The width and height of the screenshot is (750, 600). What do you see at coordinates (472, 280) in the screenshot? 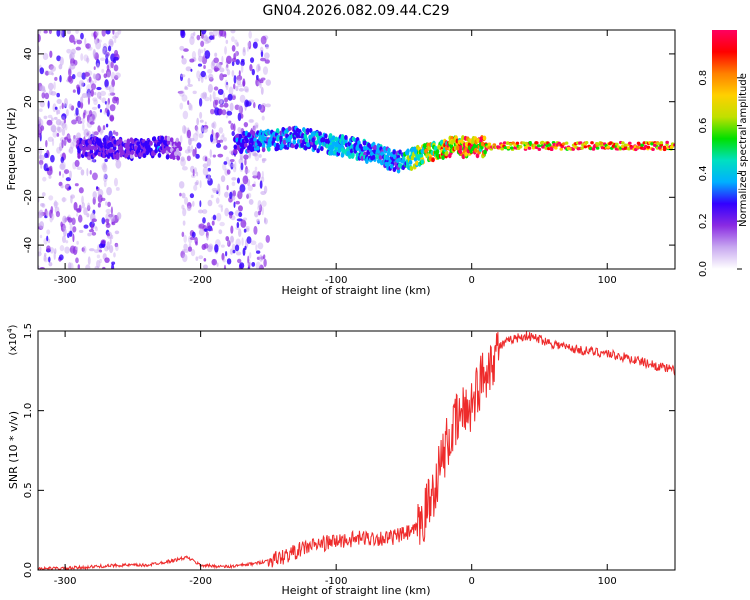
I see `spectrogram-xtick-label: 0` at bounding box center [472, 280].